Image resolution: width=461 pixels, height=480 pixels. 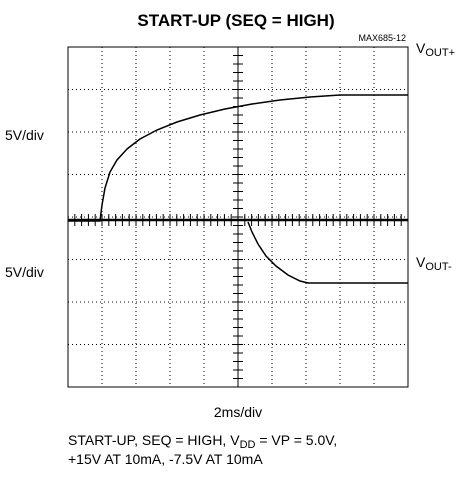 I want to click on vout-minus-label: VOUT-, so click(x=434, y=263).